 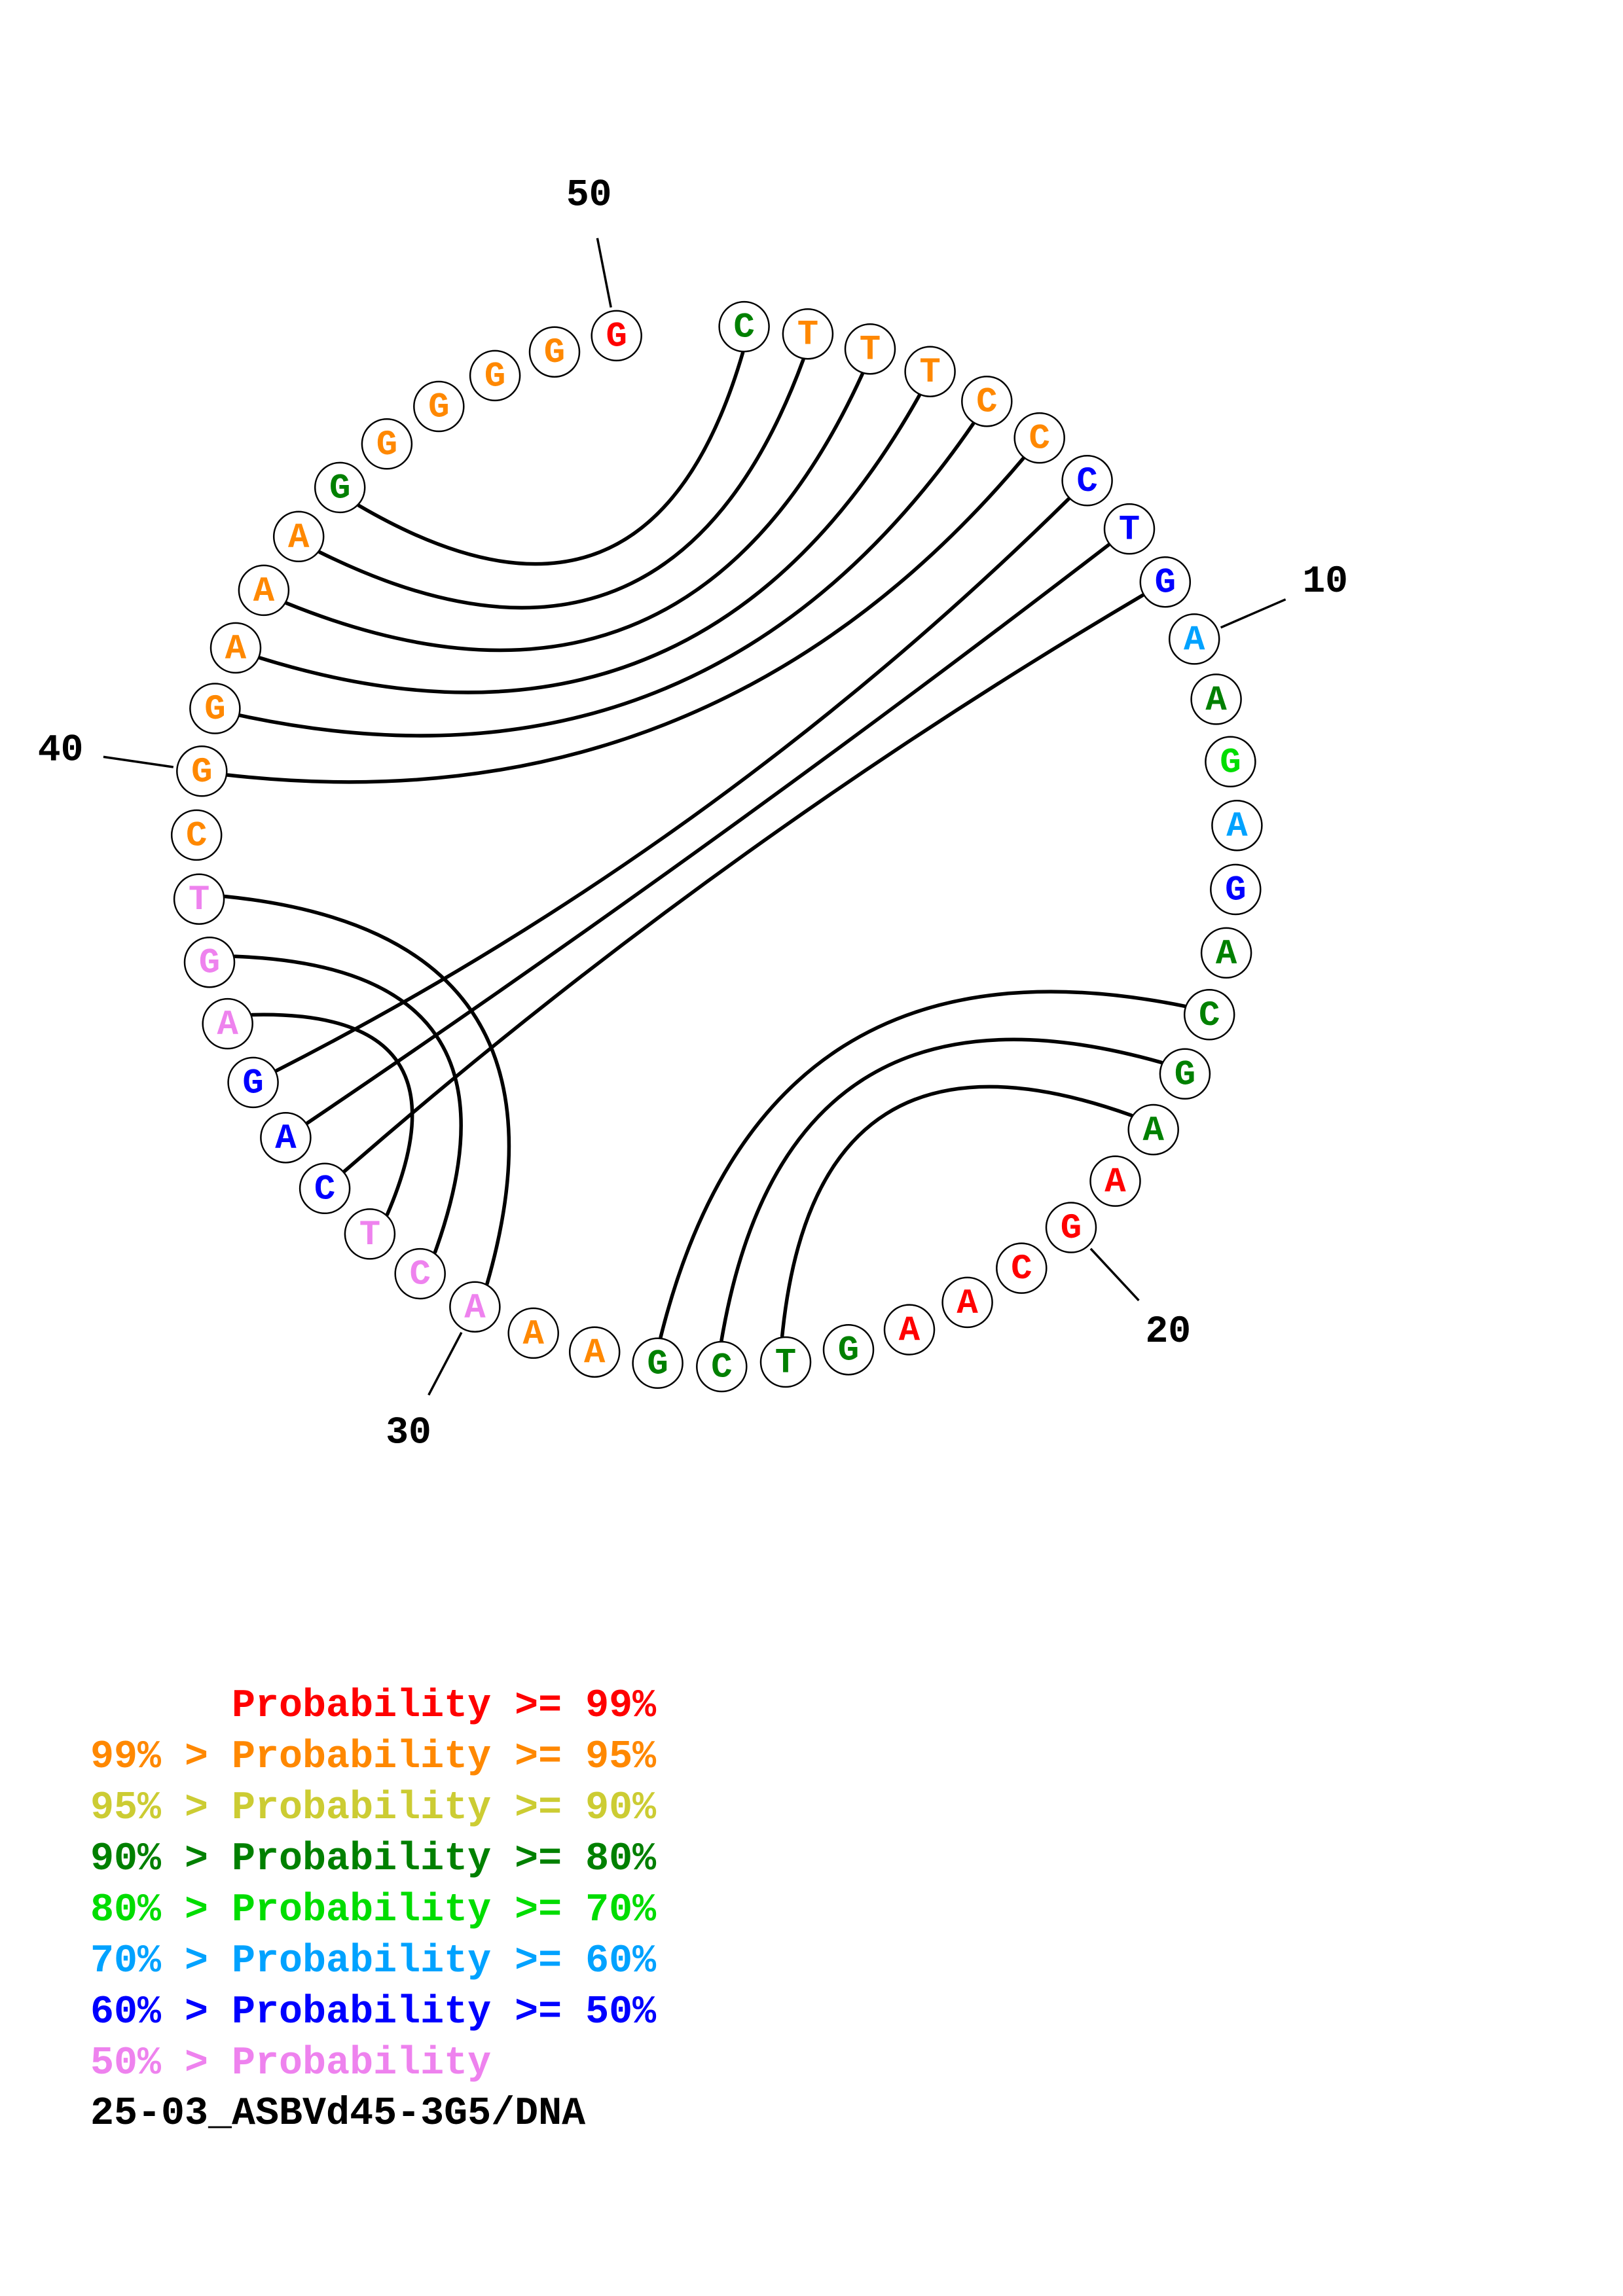 I want to click on legend-item: 60% > Probability >= 50%, so click(x=373, y=2012).